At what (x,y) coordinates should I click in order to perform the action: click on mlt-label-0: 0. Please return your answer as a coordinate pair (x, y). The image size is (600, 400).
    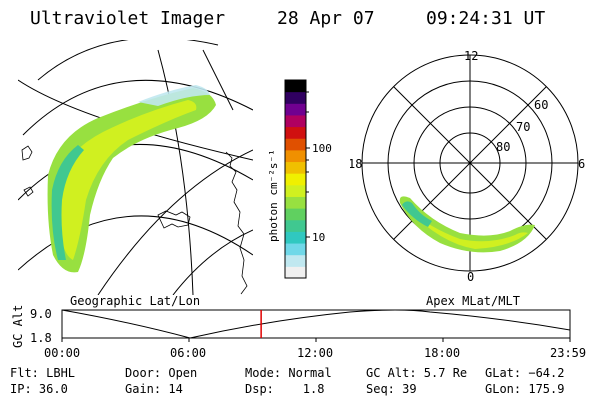
    Looking at the image, I should click on (470, 276).